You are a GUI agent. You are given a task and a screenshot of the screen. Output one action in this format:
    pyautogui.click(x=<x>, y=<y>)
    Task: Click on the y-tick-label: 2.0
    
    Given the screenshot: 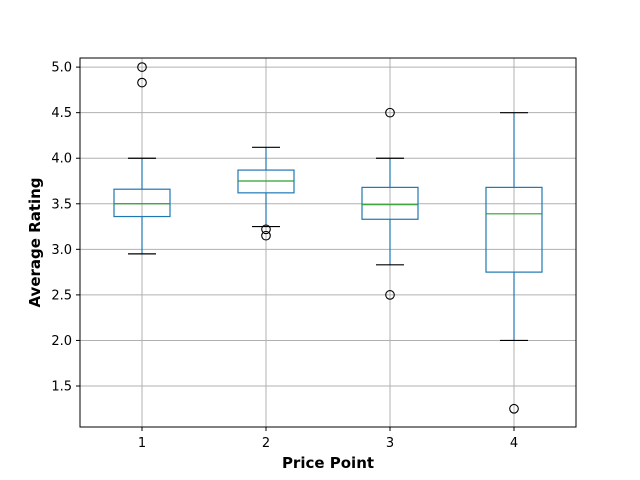 What is the action you would take?
    pyautogui.click(x=61, y=341)
    